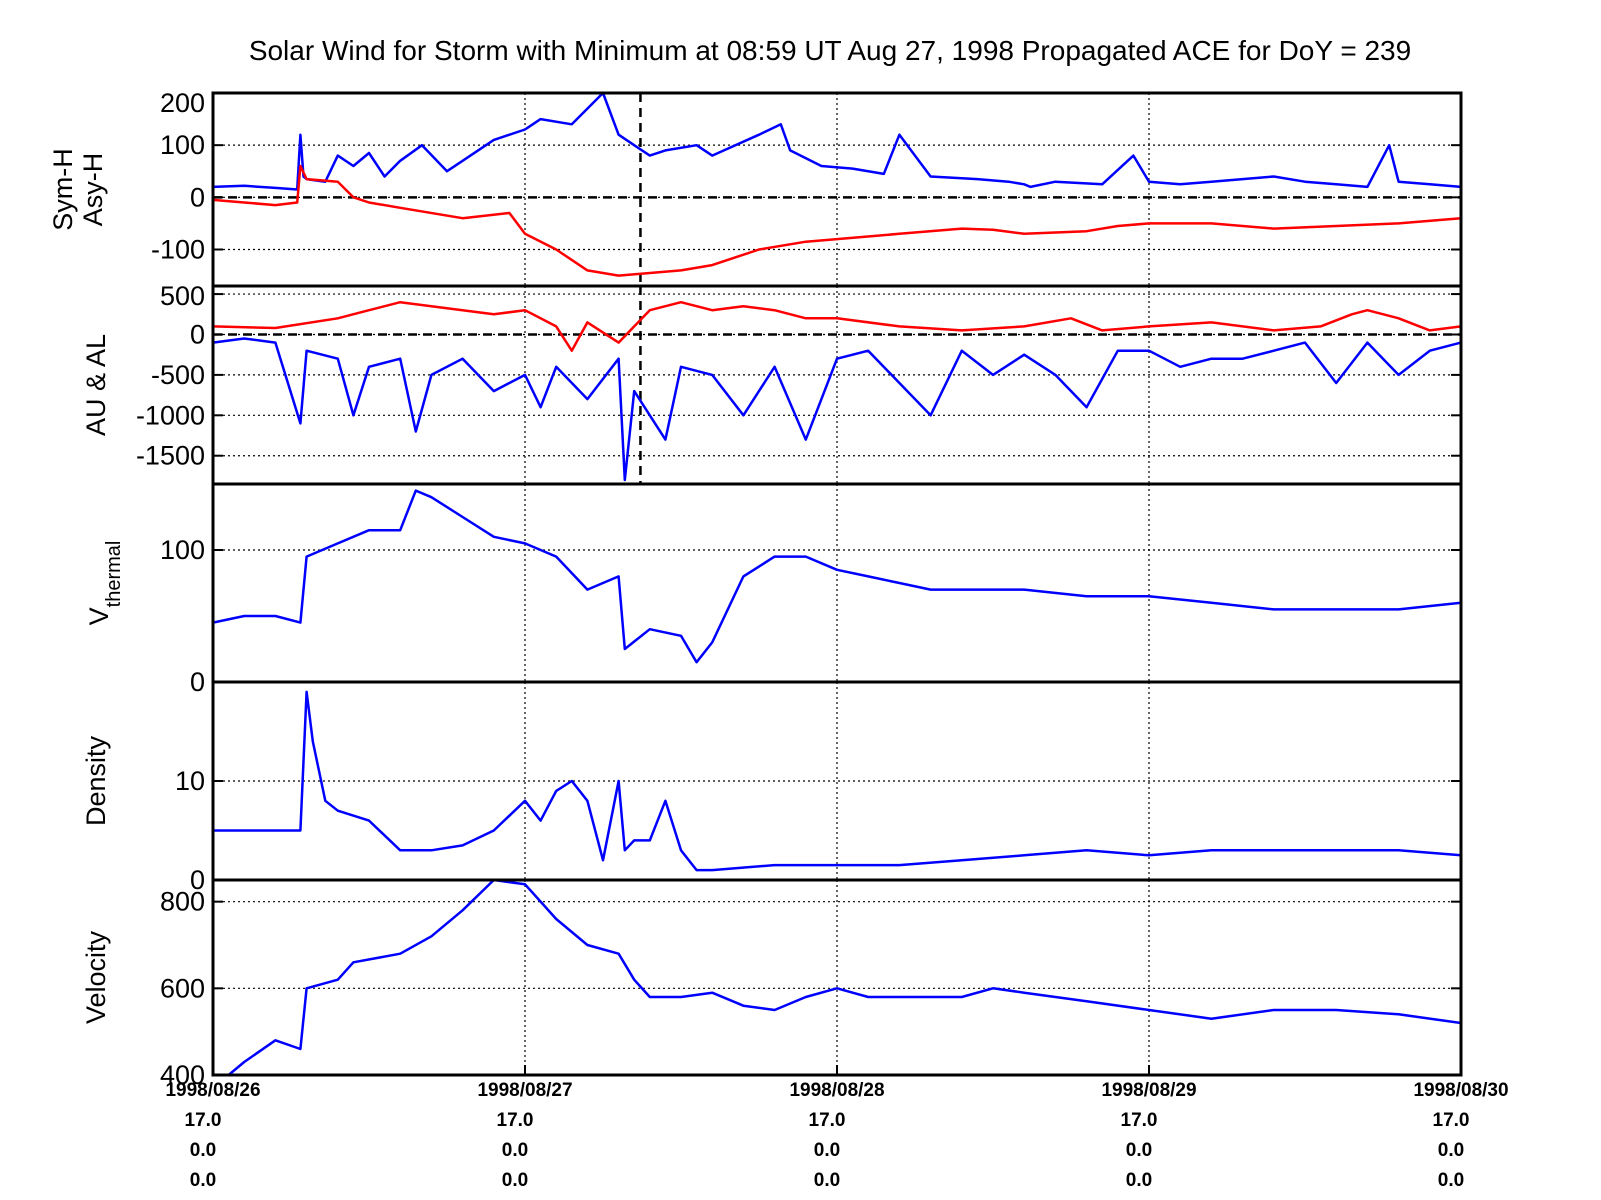 Image resolution: width=1601 pixels, height=1200 pixels. Describe the element at coordinates (1460, 1090) in the screenshot. I see `x-tick-date: 1998/08/30` at that location.